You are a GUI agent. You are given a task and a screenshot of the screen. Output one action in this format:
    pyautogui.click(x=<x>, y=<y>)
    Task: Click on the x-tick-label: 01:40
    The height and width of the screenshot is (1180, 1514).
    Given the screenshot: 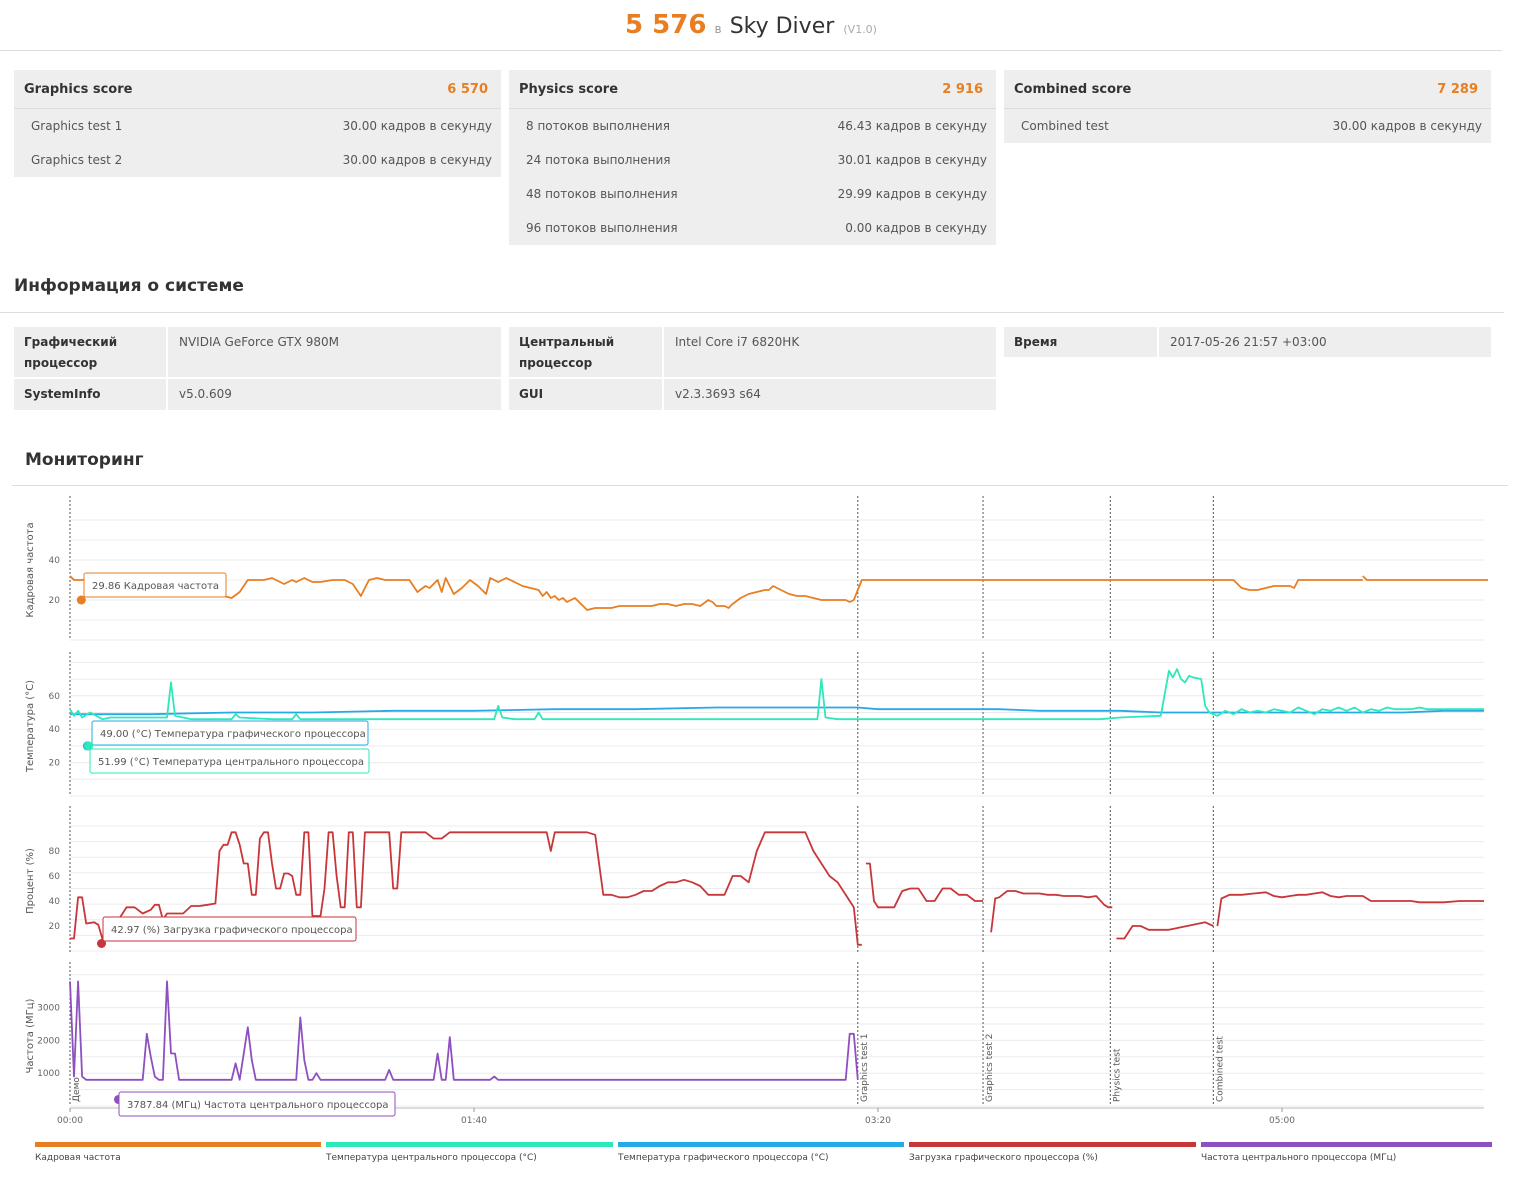 What is the action you would take?
    pyautogui.click(x=474, y=1121)
    